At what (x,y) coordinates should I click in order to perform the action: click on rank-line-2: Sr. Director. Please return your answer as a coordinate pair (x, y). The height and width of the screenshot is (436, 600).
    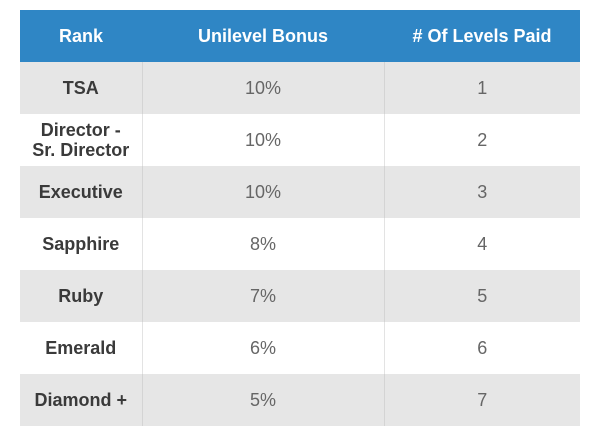
    Looking at the image, I should click on (81, 150).